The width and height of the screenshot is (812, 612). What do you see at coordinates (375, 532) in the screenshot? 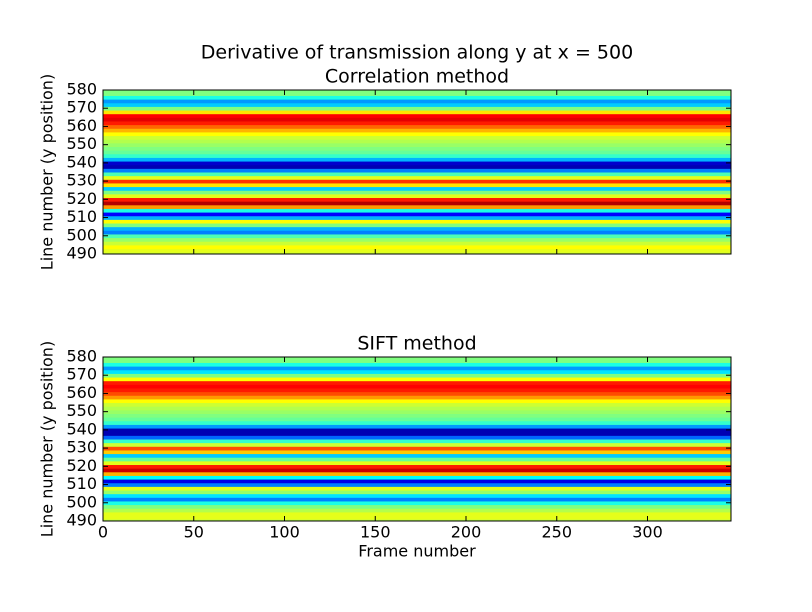
I see `x-tick-label: 150` at bounding box center [375, 532].